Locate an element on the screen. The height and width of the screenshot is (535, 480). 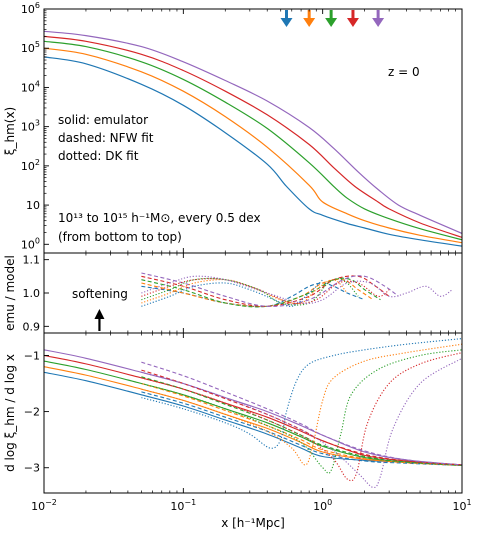
middle-y-ticks: 0.9 1.0 1.1 is located at coordinates (243, 293).